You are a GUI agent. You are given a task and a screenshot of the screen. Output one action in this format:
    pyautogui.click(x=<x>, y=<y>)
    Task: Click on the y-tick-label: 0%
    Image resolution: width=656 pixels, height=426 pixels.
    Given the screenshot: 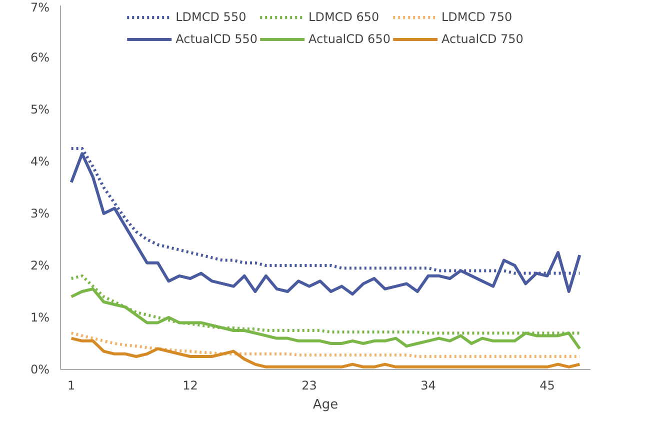 What is the action you would take?
    pyautogui.click(x=40, y=369)
    